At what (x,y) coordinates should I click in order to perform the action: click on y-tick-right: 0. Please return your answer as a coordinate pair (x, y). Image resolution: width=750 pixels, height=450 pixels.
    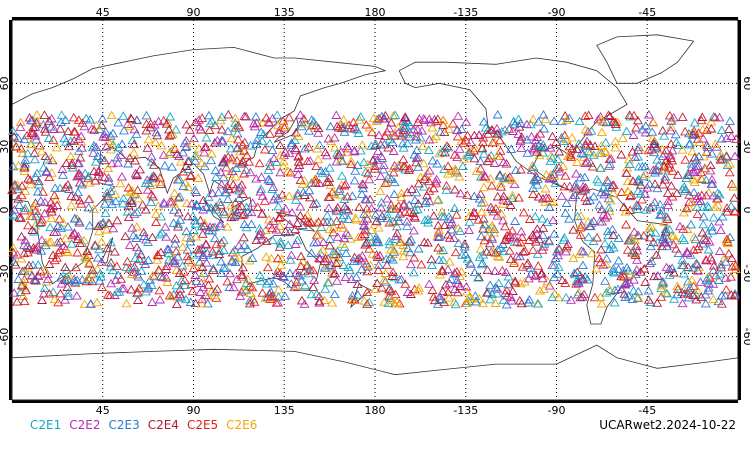
    Looking at the image, I should click on (745, 210).